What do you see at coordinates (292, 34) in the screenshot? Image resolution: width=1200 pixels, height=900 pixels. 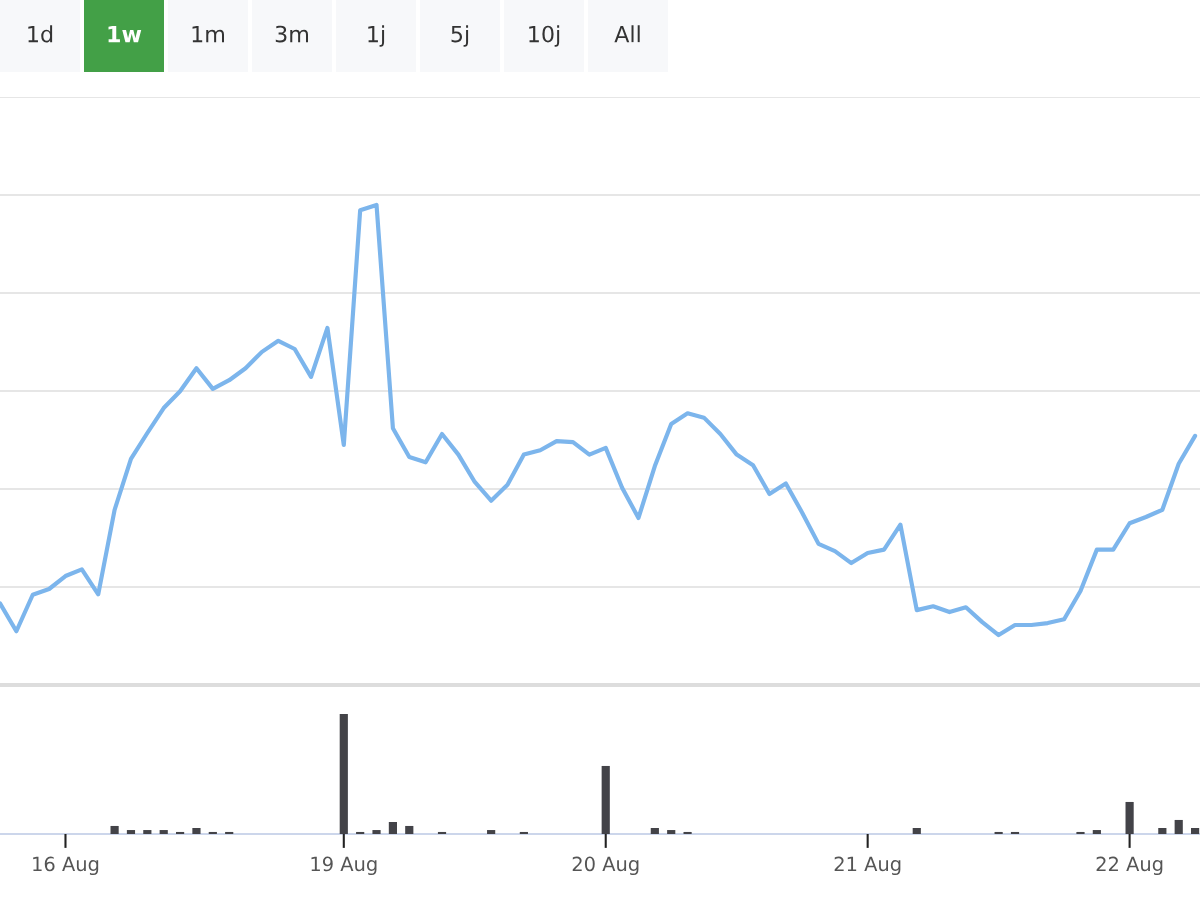 I see `text: 3m` at bounding box center [292, 34].